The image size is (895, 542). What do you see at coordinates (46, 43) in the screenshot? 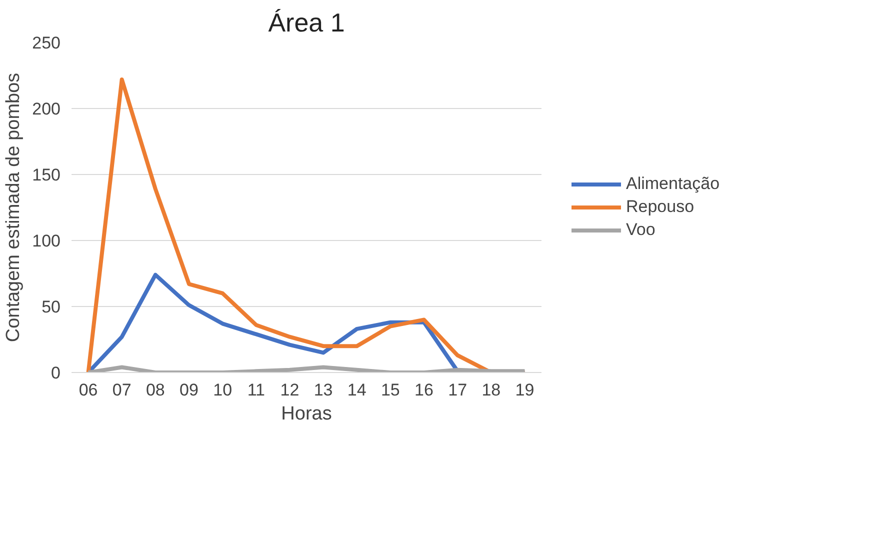
I see `y-tick-label: 250` at bounding box center [46, 43].